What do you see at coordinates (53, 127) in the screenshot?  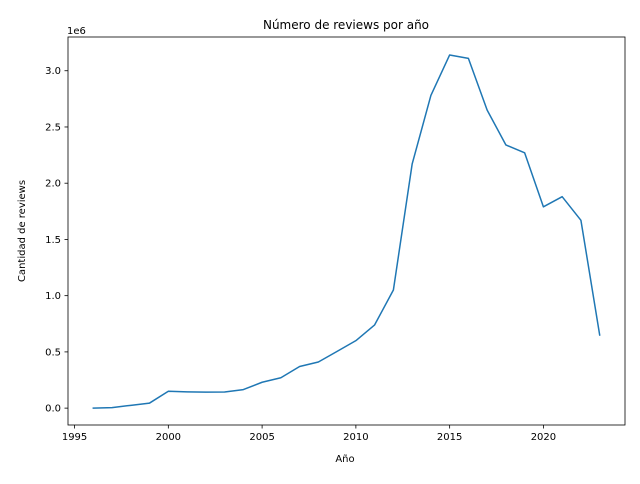 I see `y-tick-label: 2.5` at bounding box center [53, 127].